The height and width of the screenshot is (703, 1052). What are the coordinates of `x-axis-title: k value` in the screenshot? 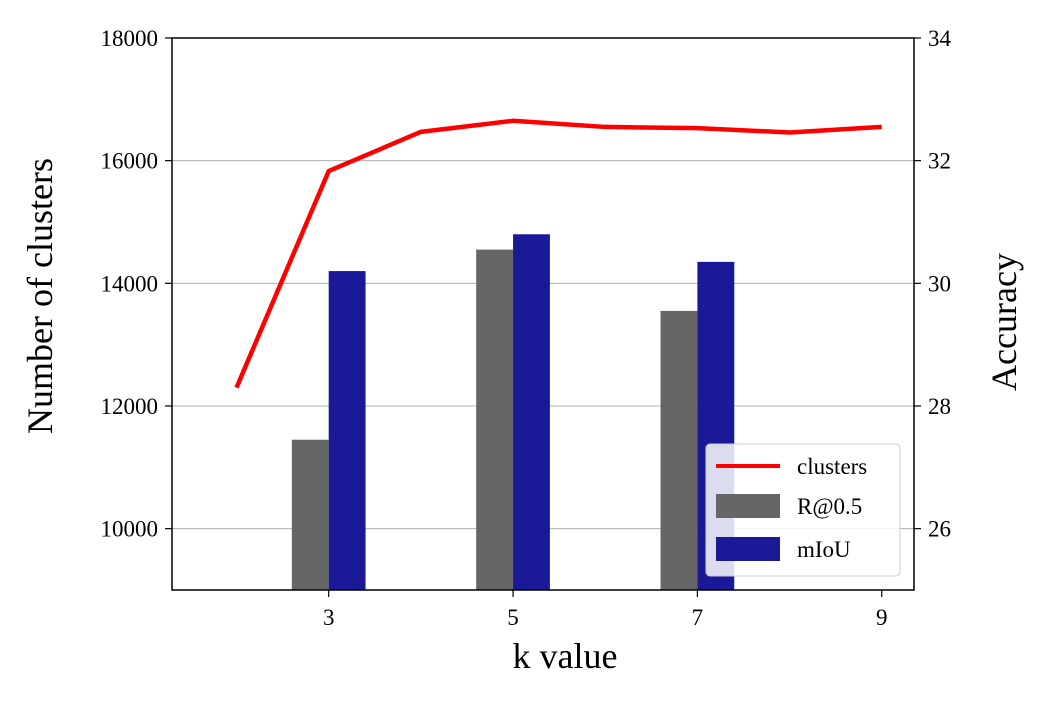 It's located at (565, 656).